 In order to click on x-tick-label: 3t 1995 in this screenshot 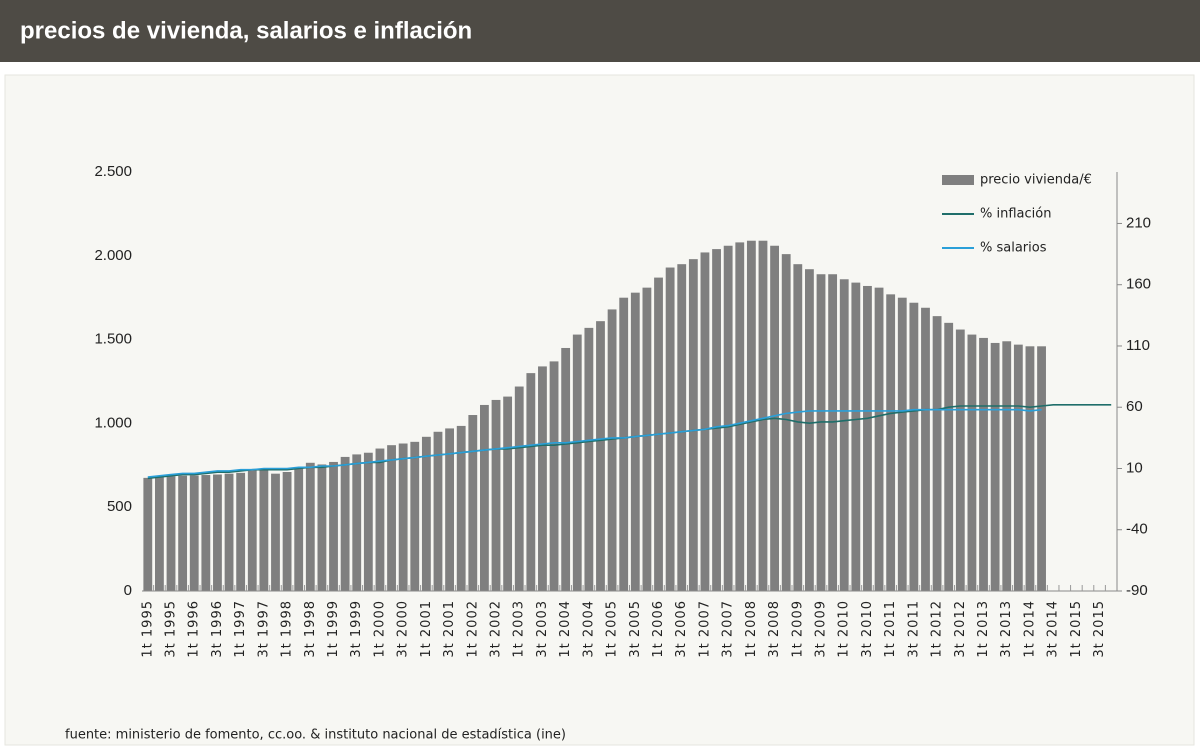, I will do `click(171, 629)`.